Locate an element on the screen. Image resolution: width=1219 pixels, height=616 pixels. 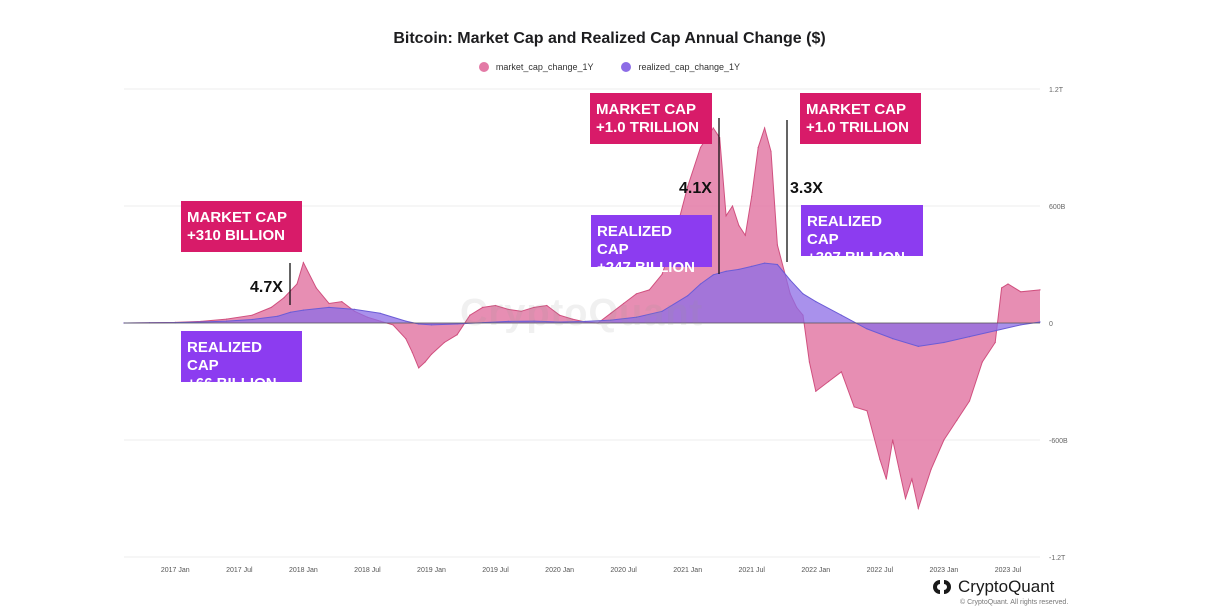
watermark: CryptoQuant is located at coordinates (582, 313).